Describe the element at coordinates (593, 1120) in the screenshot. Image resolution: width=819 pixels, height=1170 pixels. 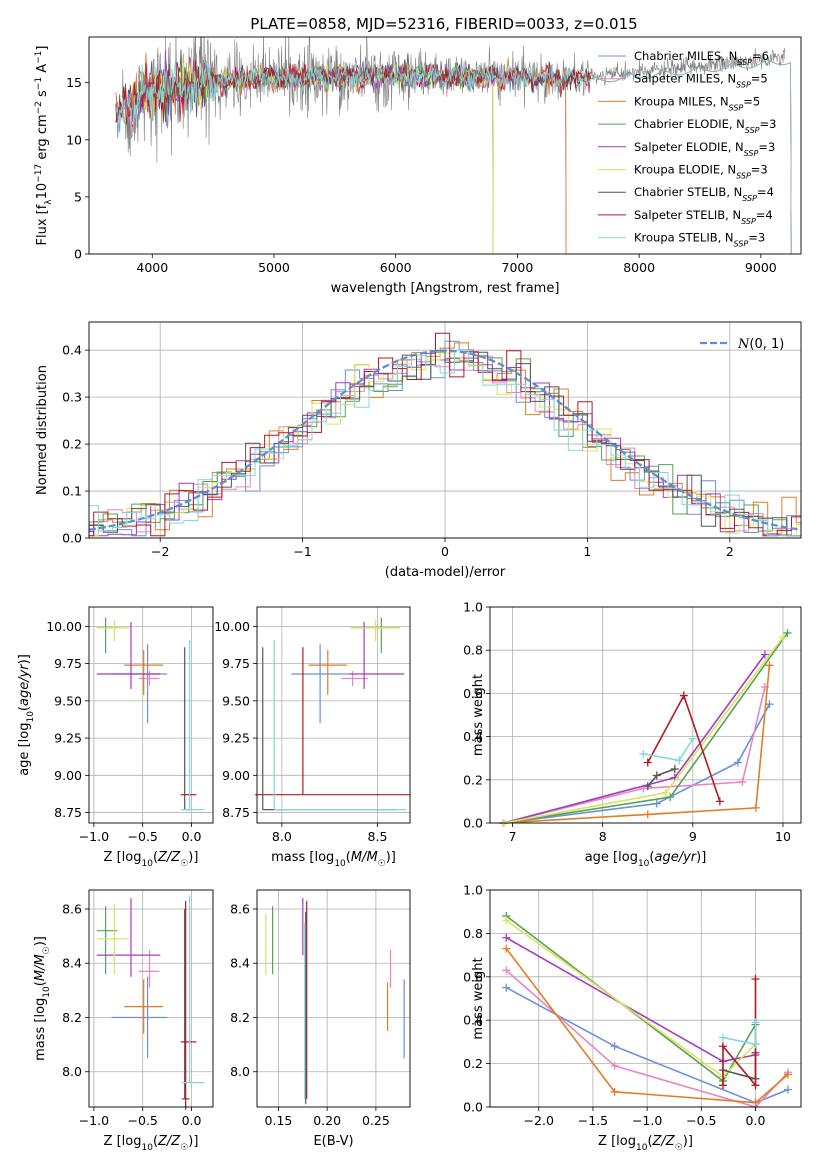
I see `x-tick-label: −1.5` at that location.